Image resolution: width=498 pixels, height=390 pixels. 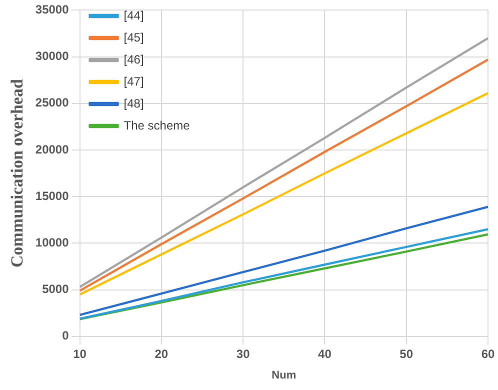 What do you see at coordinates (134, 15) in the screenshot?
I see `legend-label: [44]` at bounding box center [134, 15].